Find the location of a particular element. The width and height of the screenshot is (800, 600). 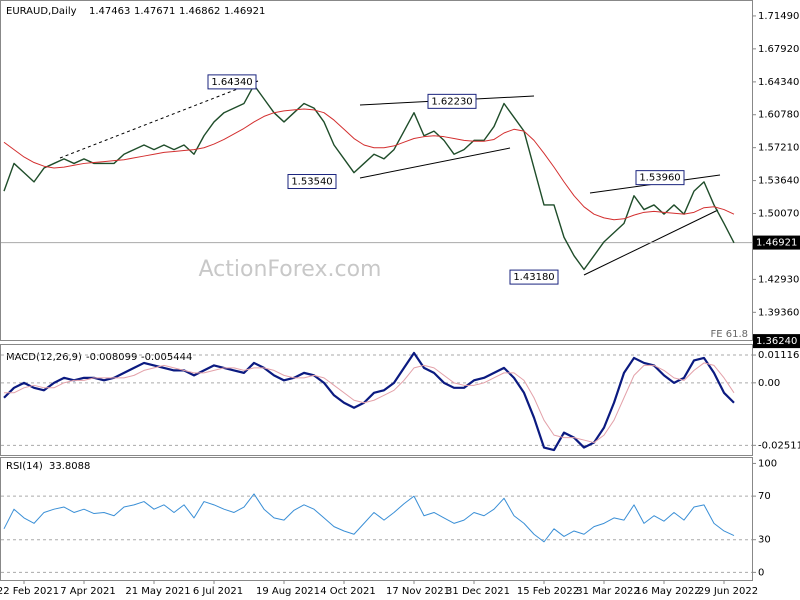

low: 1.46862 is located at coordinates (199, 11).